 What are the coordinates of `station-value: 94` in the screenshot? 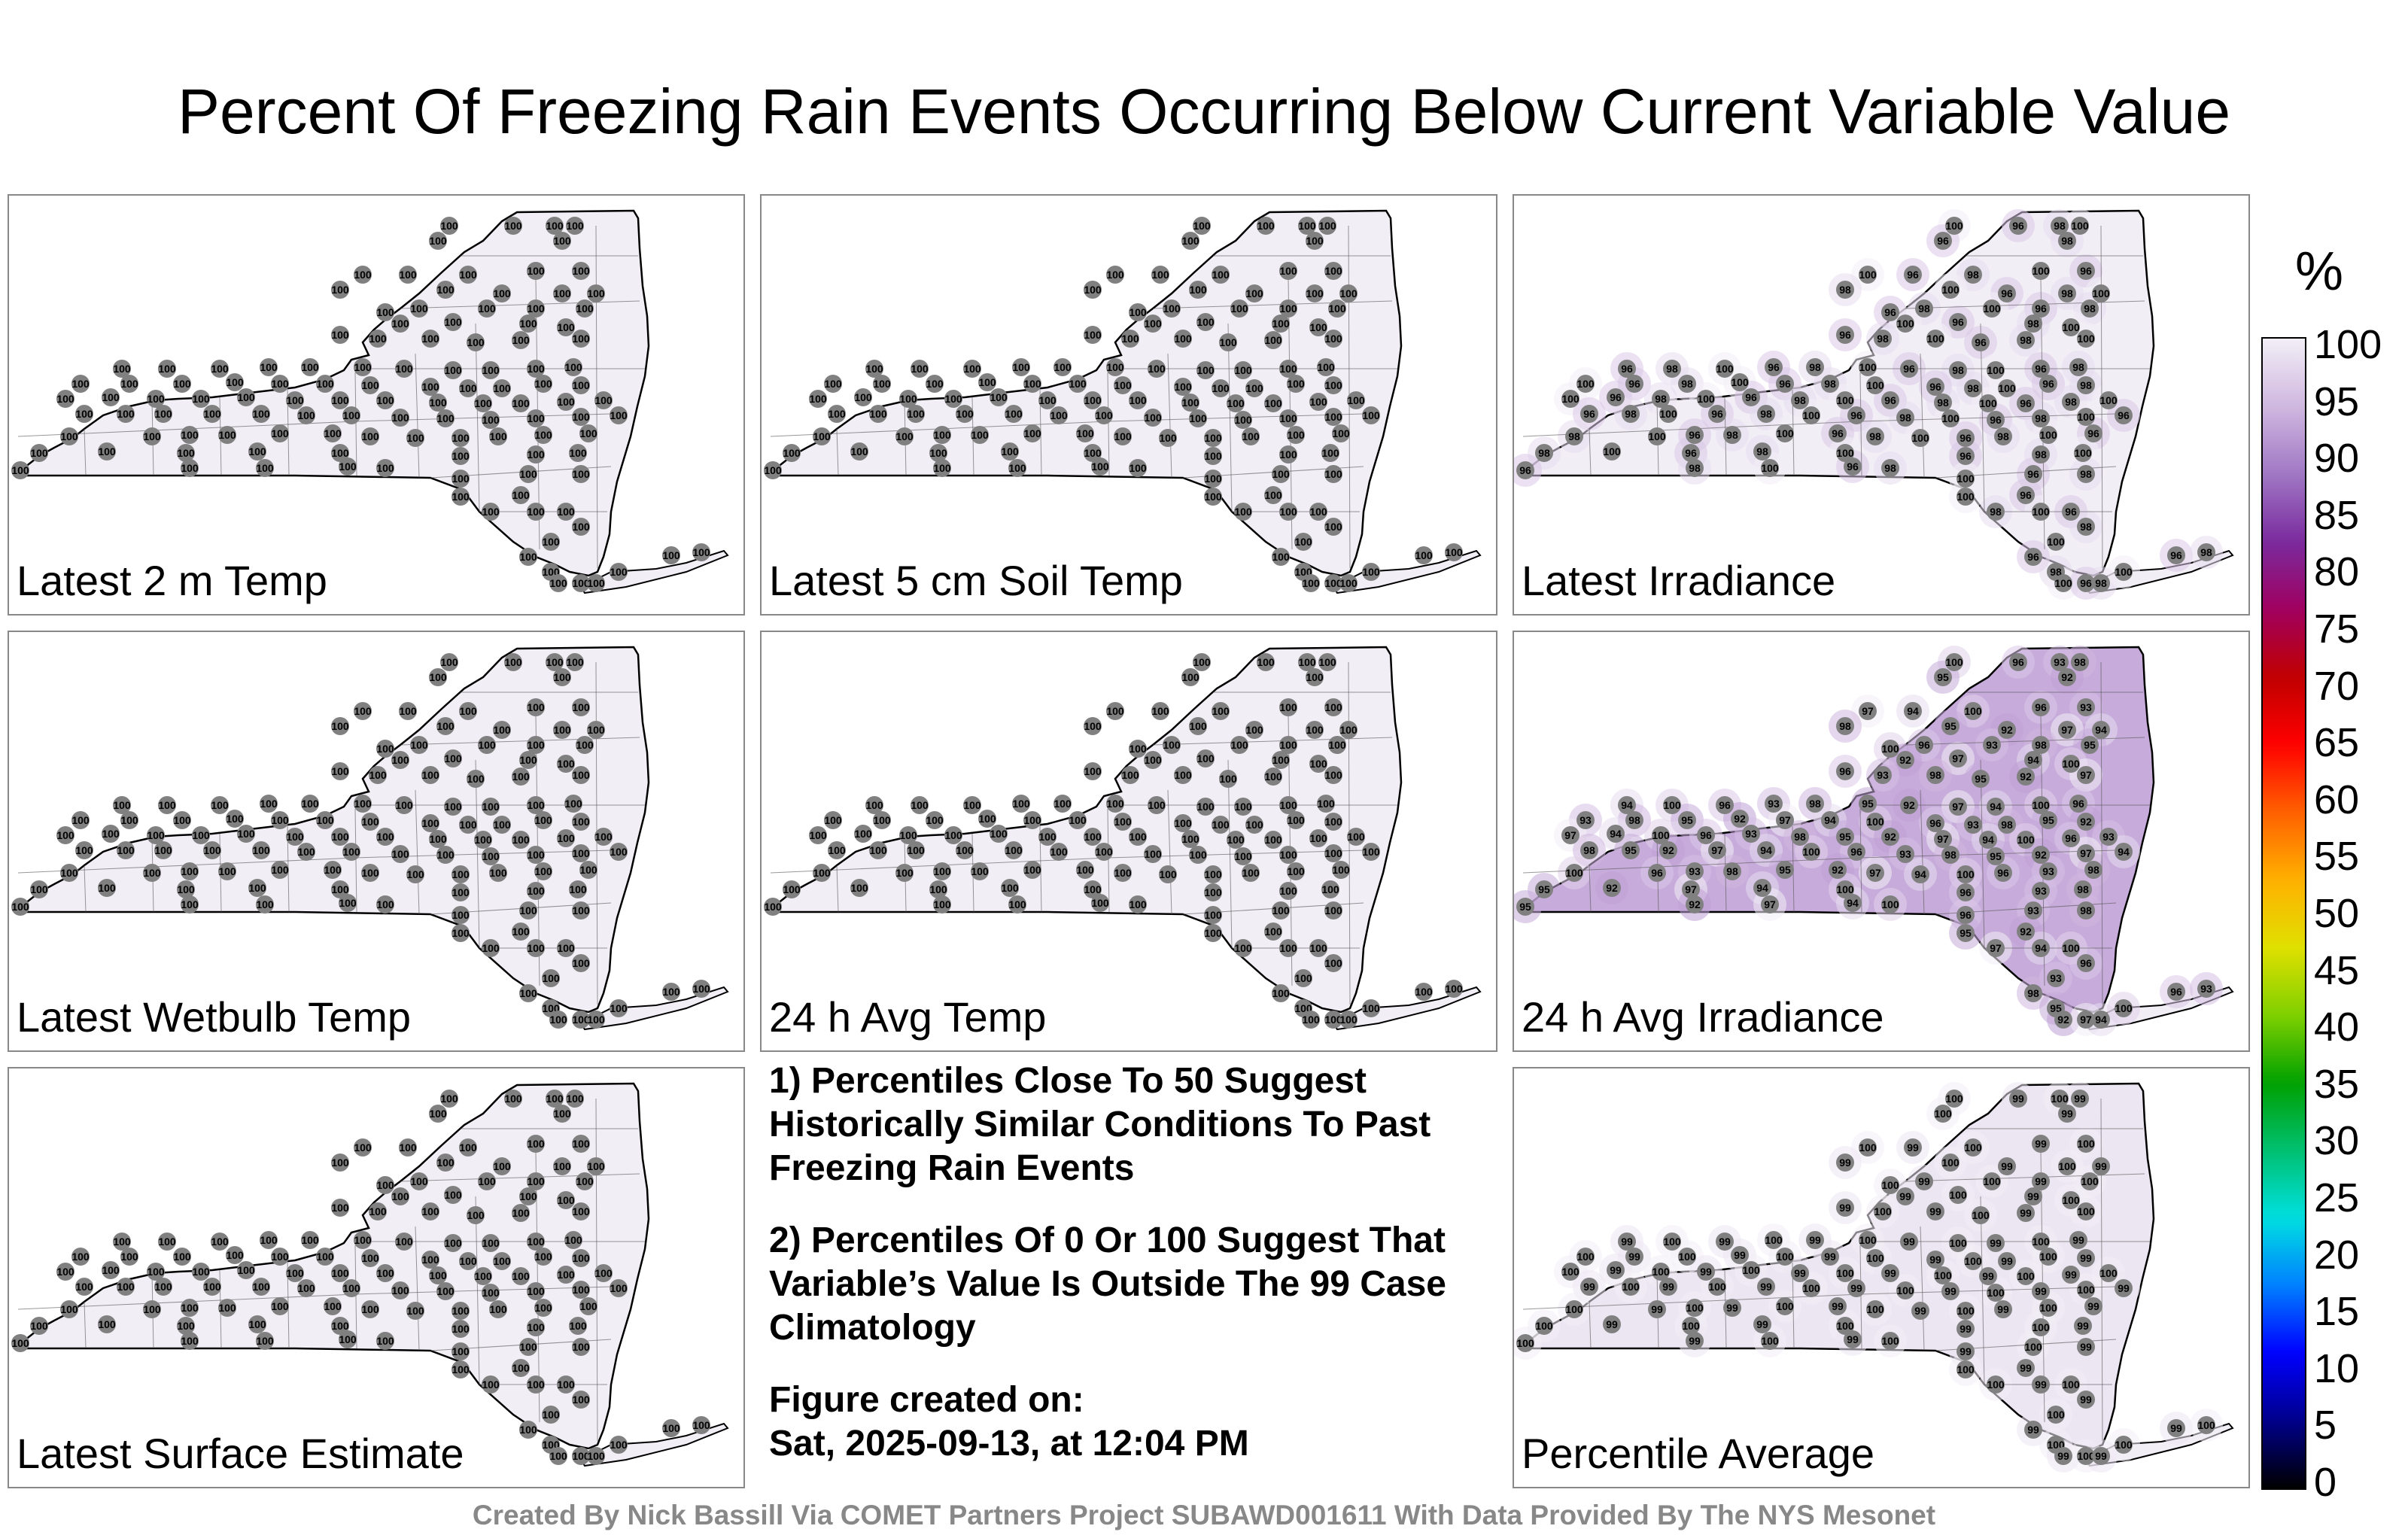 It's located at (2101, 730).